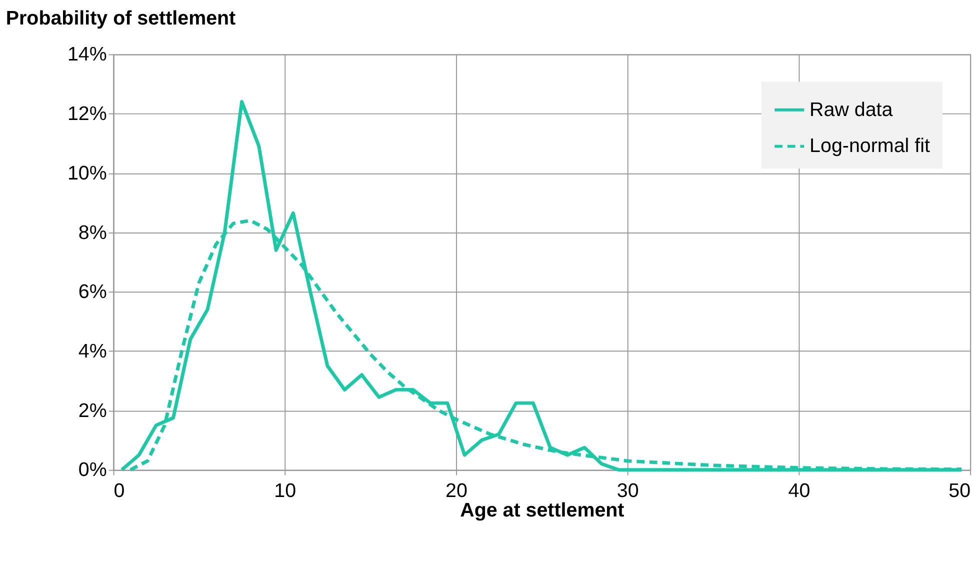  I want to click on y-tick-label: 4%, so click(92, 351).